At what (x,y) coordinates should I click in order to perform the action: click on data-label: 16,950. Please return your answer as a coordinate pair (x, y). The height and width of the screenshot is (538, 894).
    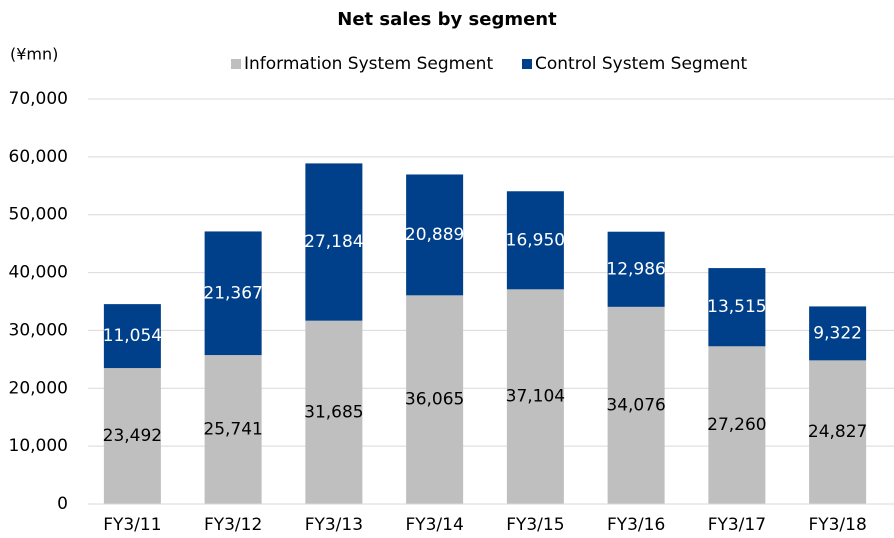
    Looking at the image, I should click on (535, 240).